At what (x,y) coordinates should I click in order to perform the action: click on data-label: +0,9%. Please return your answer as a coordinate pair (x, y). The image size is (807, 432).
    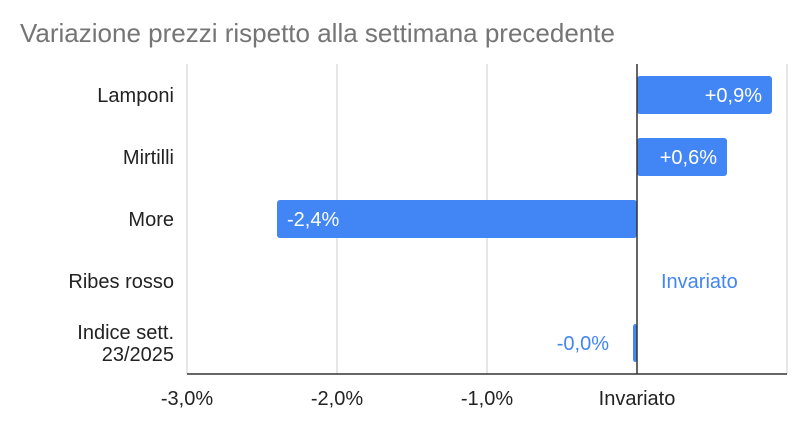
    Looking at the image, I should click on (733, 96).